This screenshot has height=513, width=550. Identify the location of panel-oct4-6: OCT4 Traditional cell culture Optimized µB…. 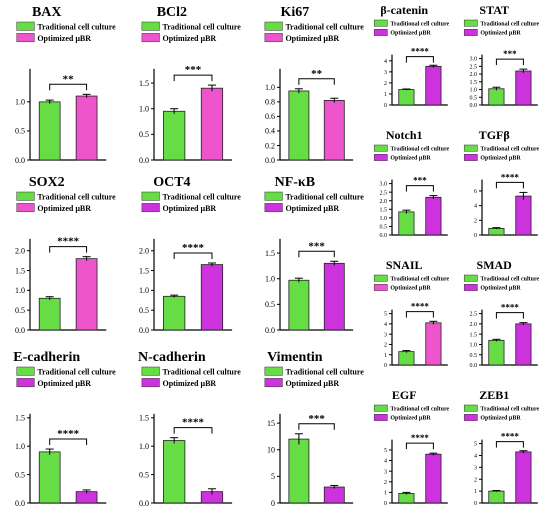
(190, 255).